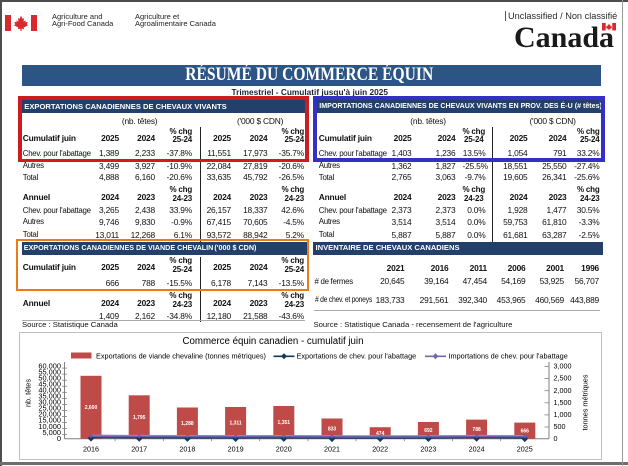  What do you see at coordinates (477, 448) in the screenshot?
I see `svg-text: 2024` at bounding box center [477, 448].